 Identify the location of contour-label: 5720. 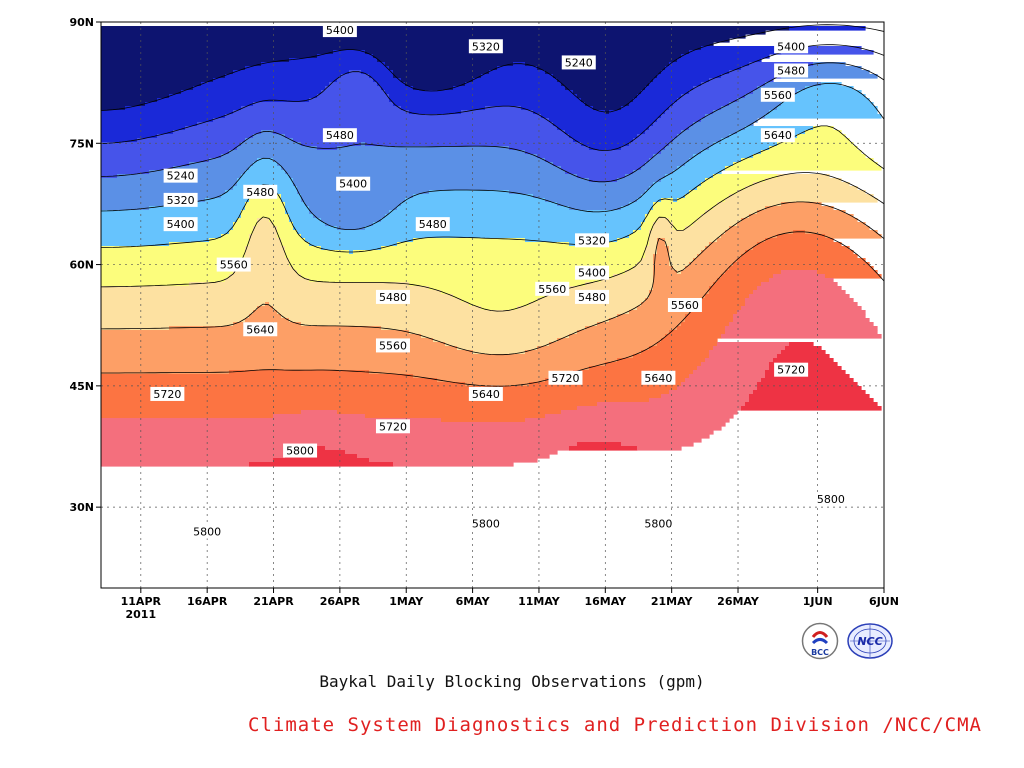
(565, 377).